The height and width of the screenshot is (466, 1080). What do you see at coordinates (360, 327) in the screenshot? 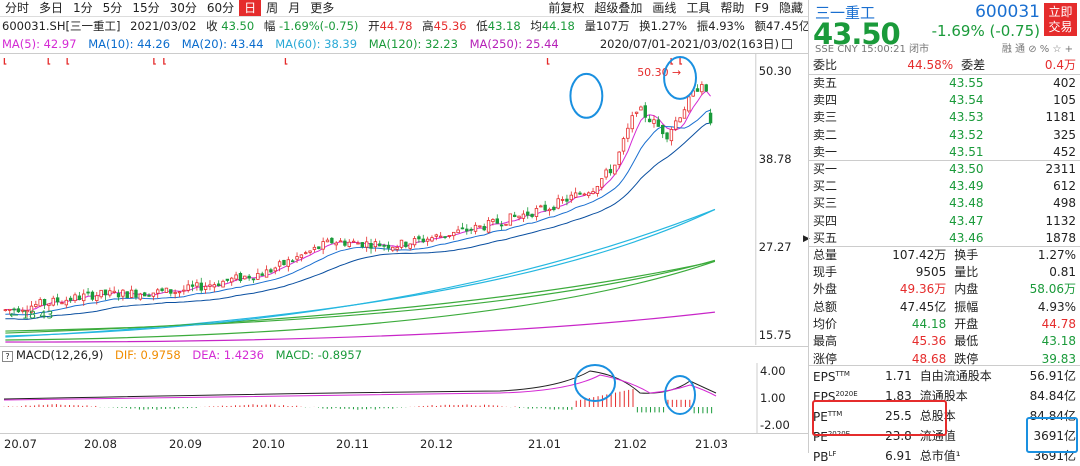
I see `ma250-line` at bounding box center [360, 327].